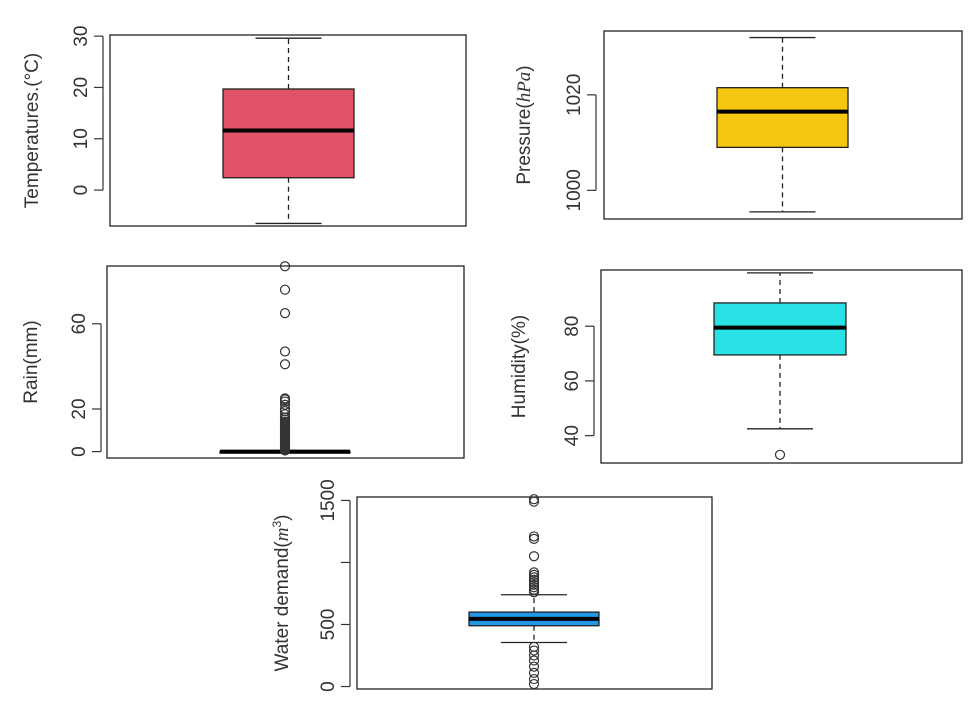 The width and height of the screenshot is (977, 705). I want to click on panel-1-axis-label: Temperatures.(°C), so click(32, 130).